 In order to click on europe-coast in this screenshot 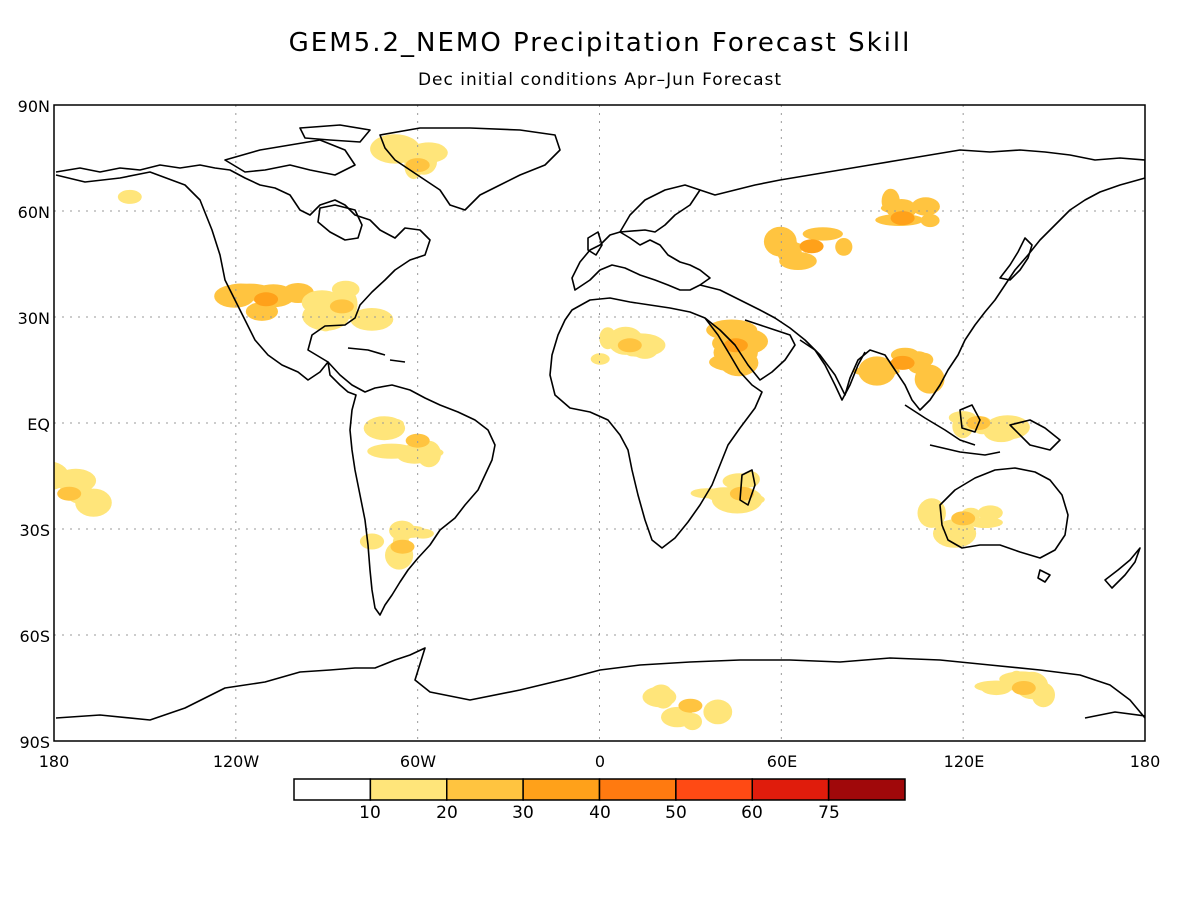, I will do `click(641, 261)`.